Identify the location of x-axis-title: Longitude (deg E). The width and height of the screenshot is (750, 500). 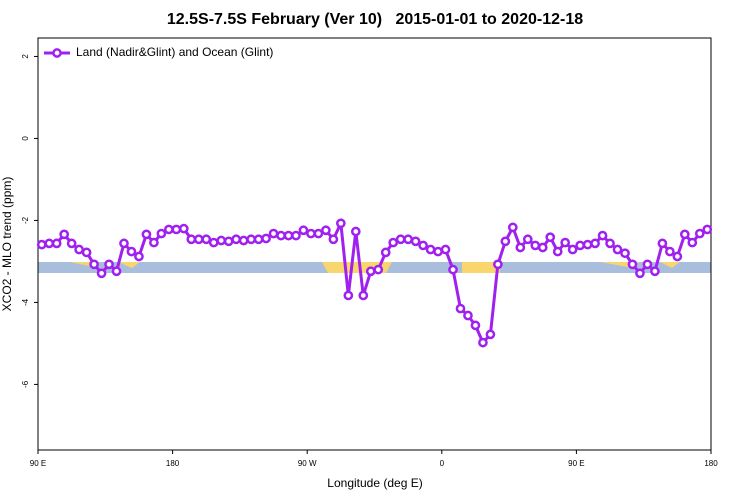
(374, 483).